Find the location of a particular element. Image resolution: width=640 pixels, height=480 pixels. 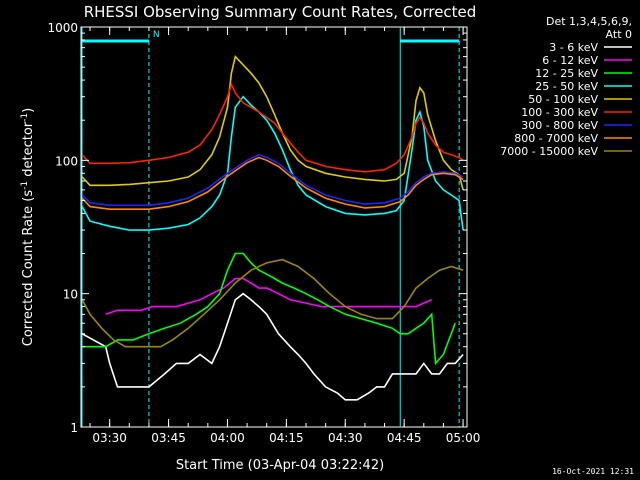

y-tick-label: 1 is located at coordinates (74, 428).